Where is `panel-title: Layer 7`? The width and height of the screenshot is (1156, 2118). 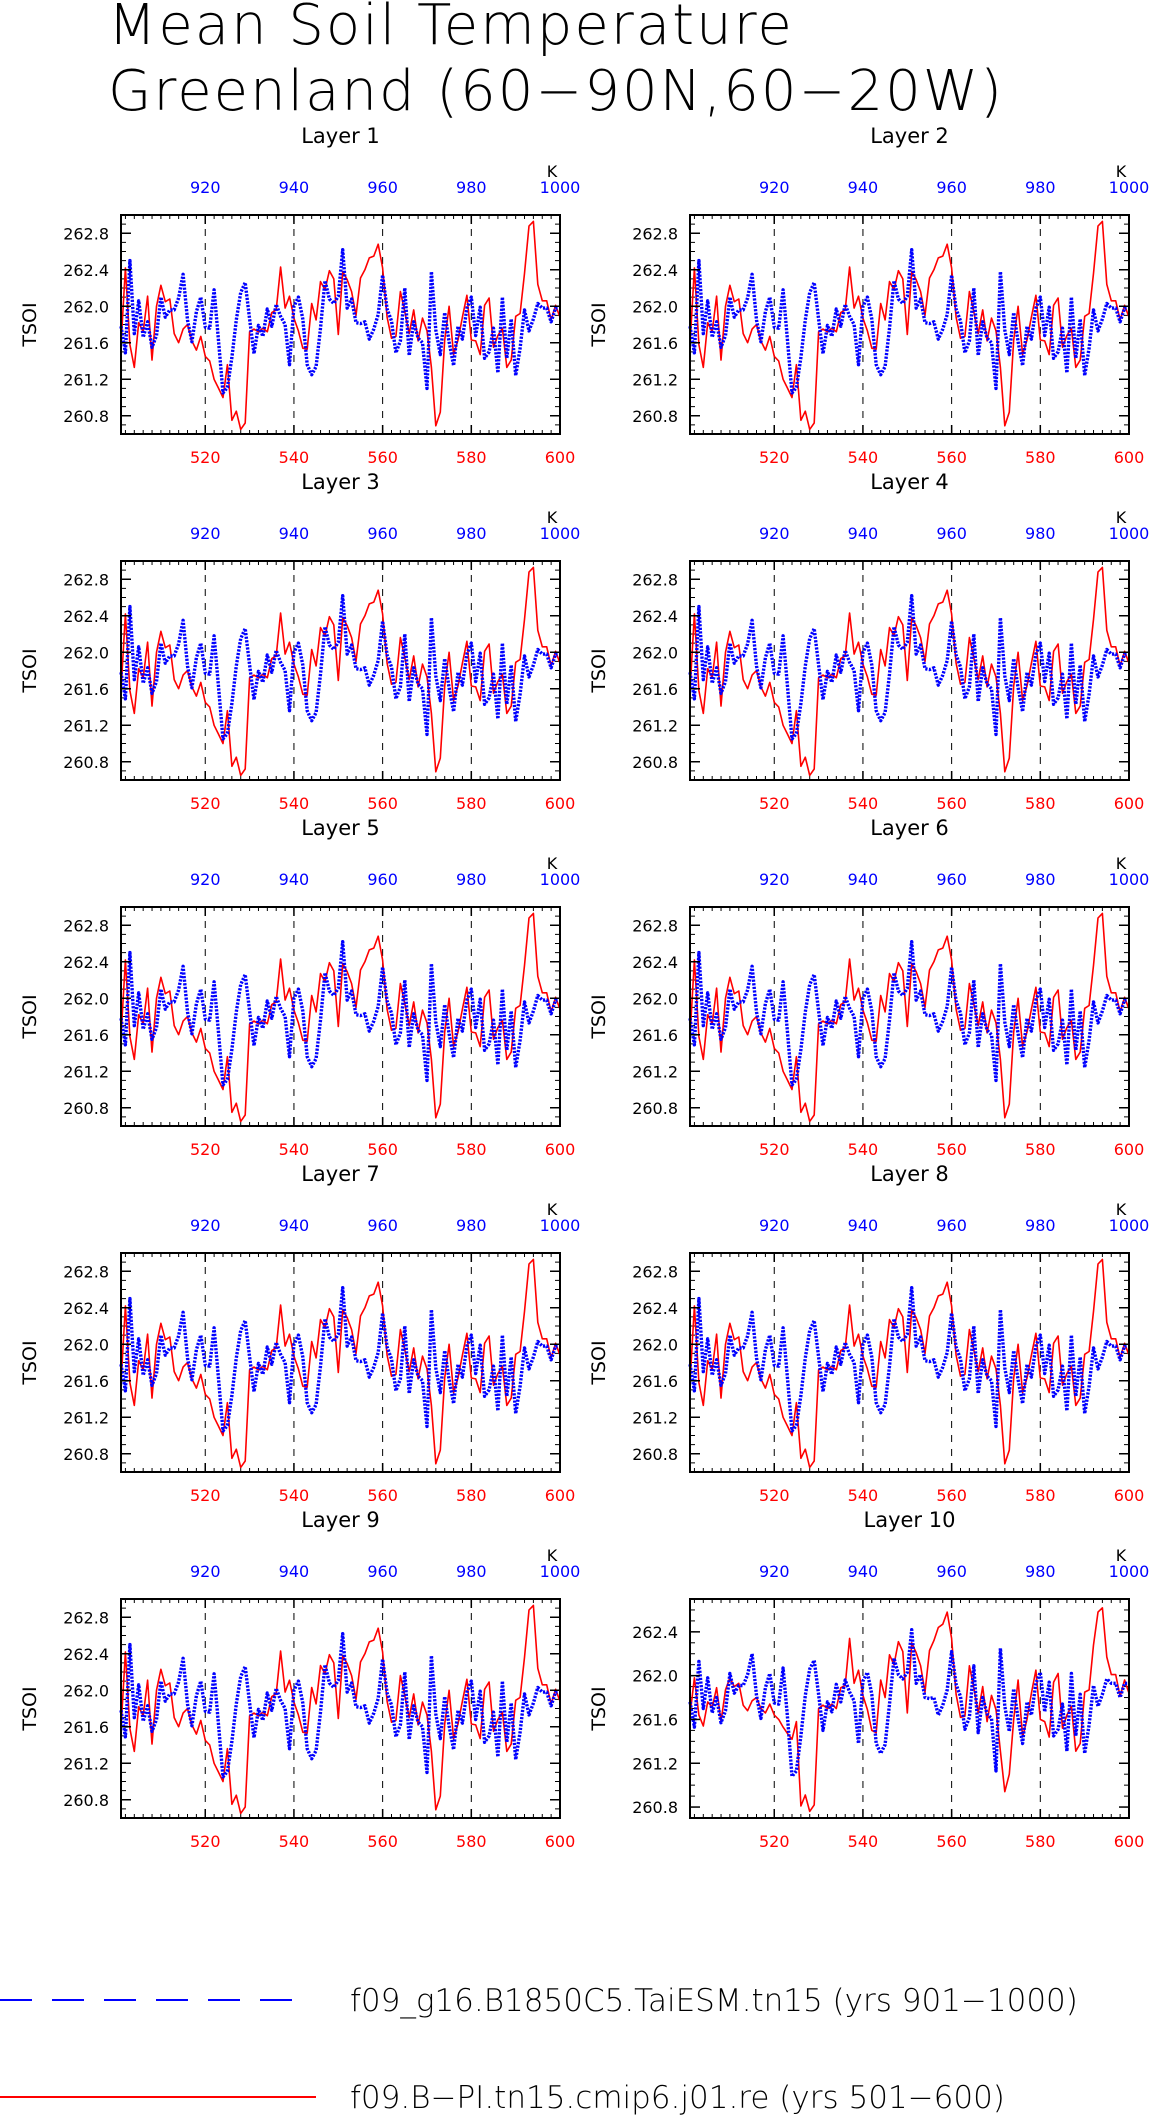
panel-title: Layer 7 is located at coordinates (340, 1174).